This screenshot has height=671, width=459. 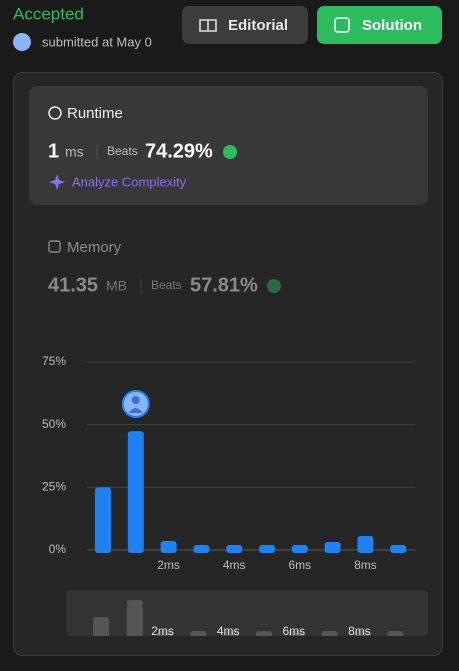 I want to click on button-label: Editorial, so click(x=258, y=25).